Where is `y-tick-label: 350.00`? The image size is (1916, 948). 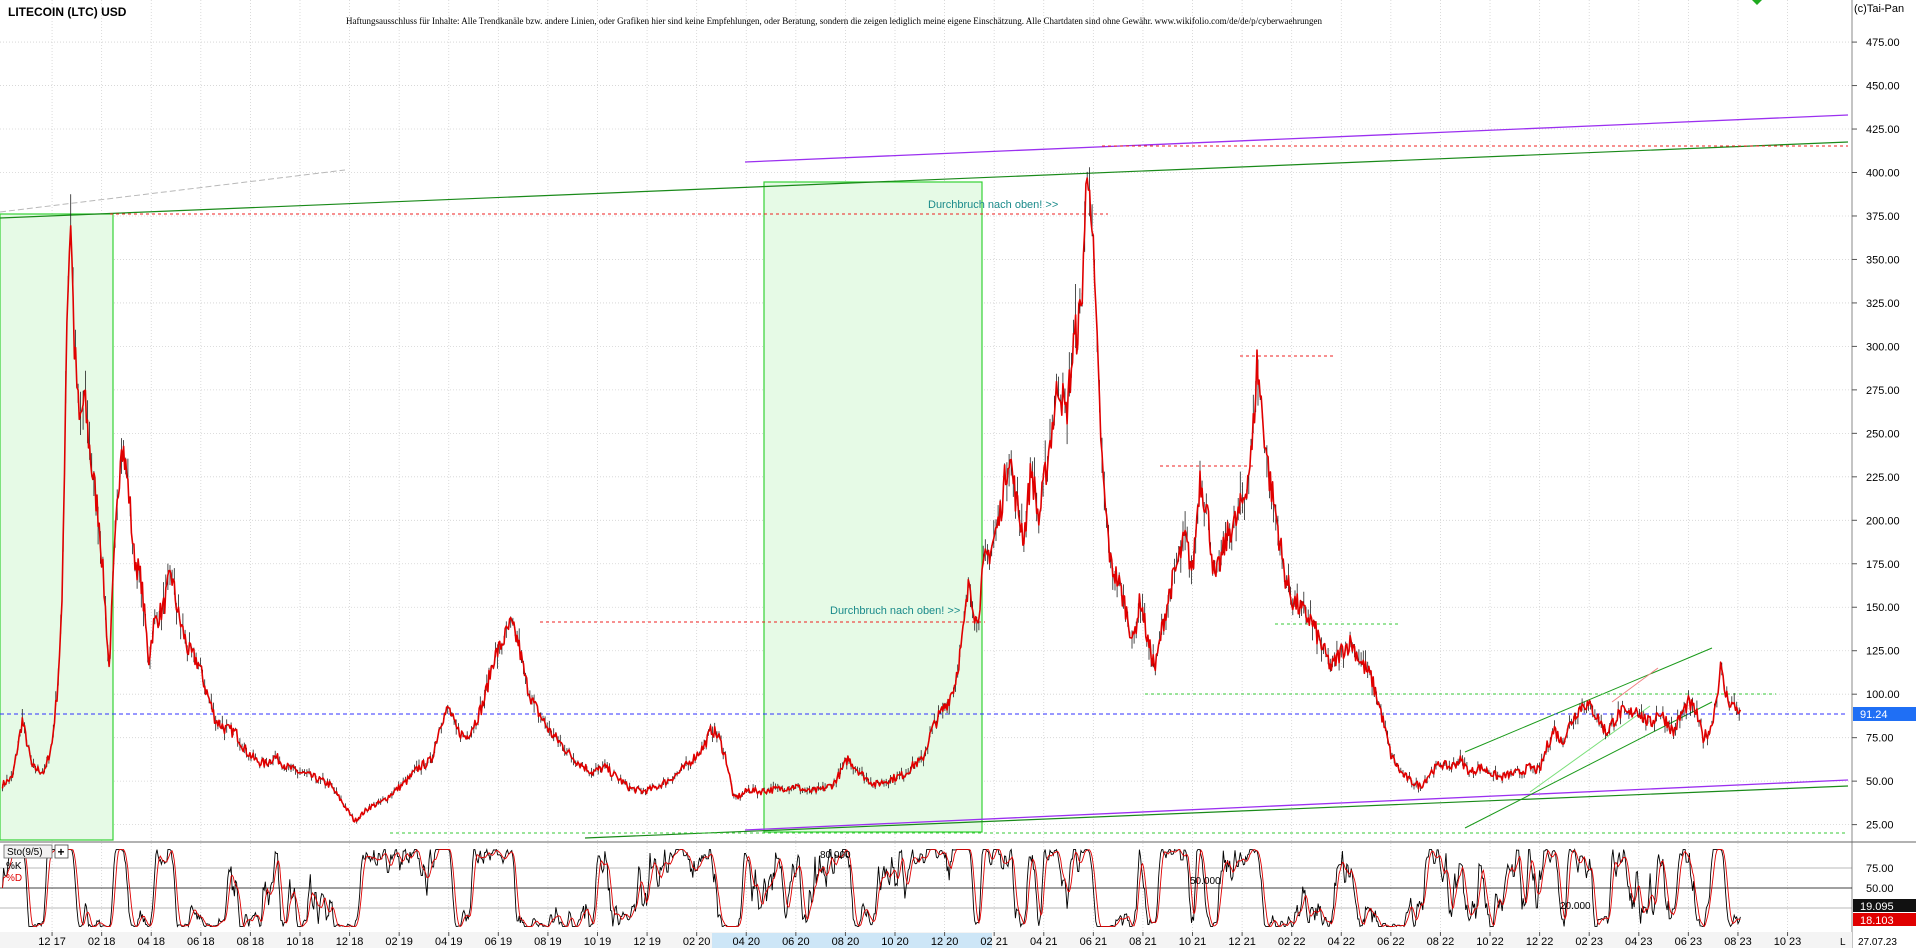
y-tick-label: 350.00 is located at coordinates (1883, 260).